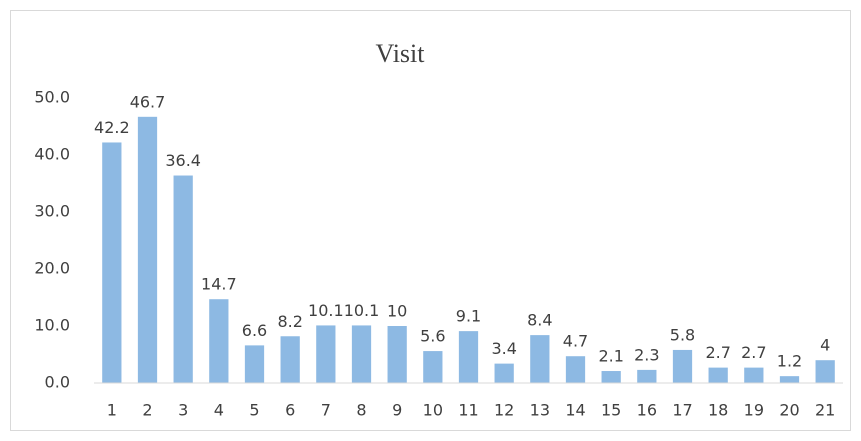 Image resolution: width=861 pixels, height=441 pixels. I want to click on x-tick-label: 18, so click(718, 410).